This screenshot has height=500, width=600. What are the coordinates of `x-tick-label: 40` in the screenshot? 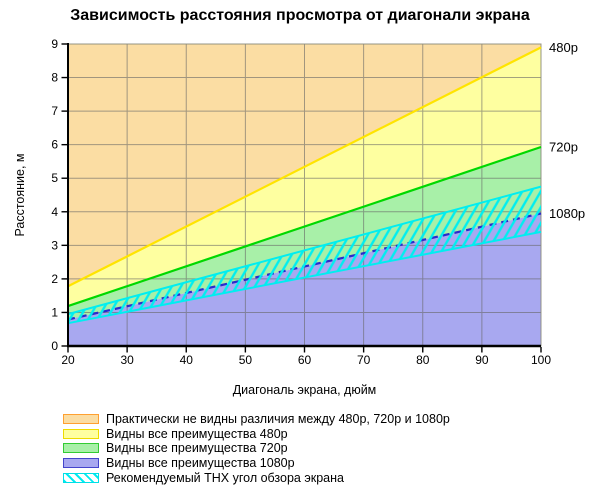 It's located at (187, 360).